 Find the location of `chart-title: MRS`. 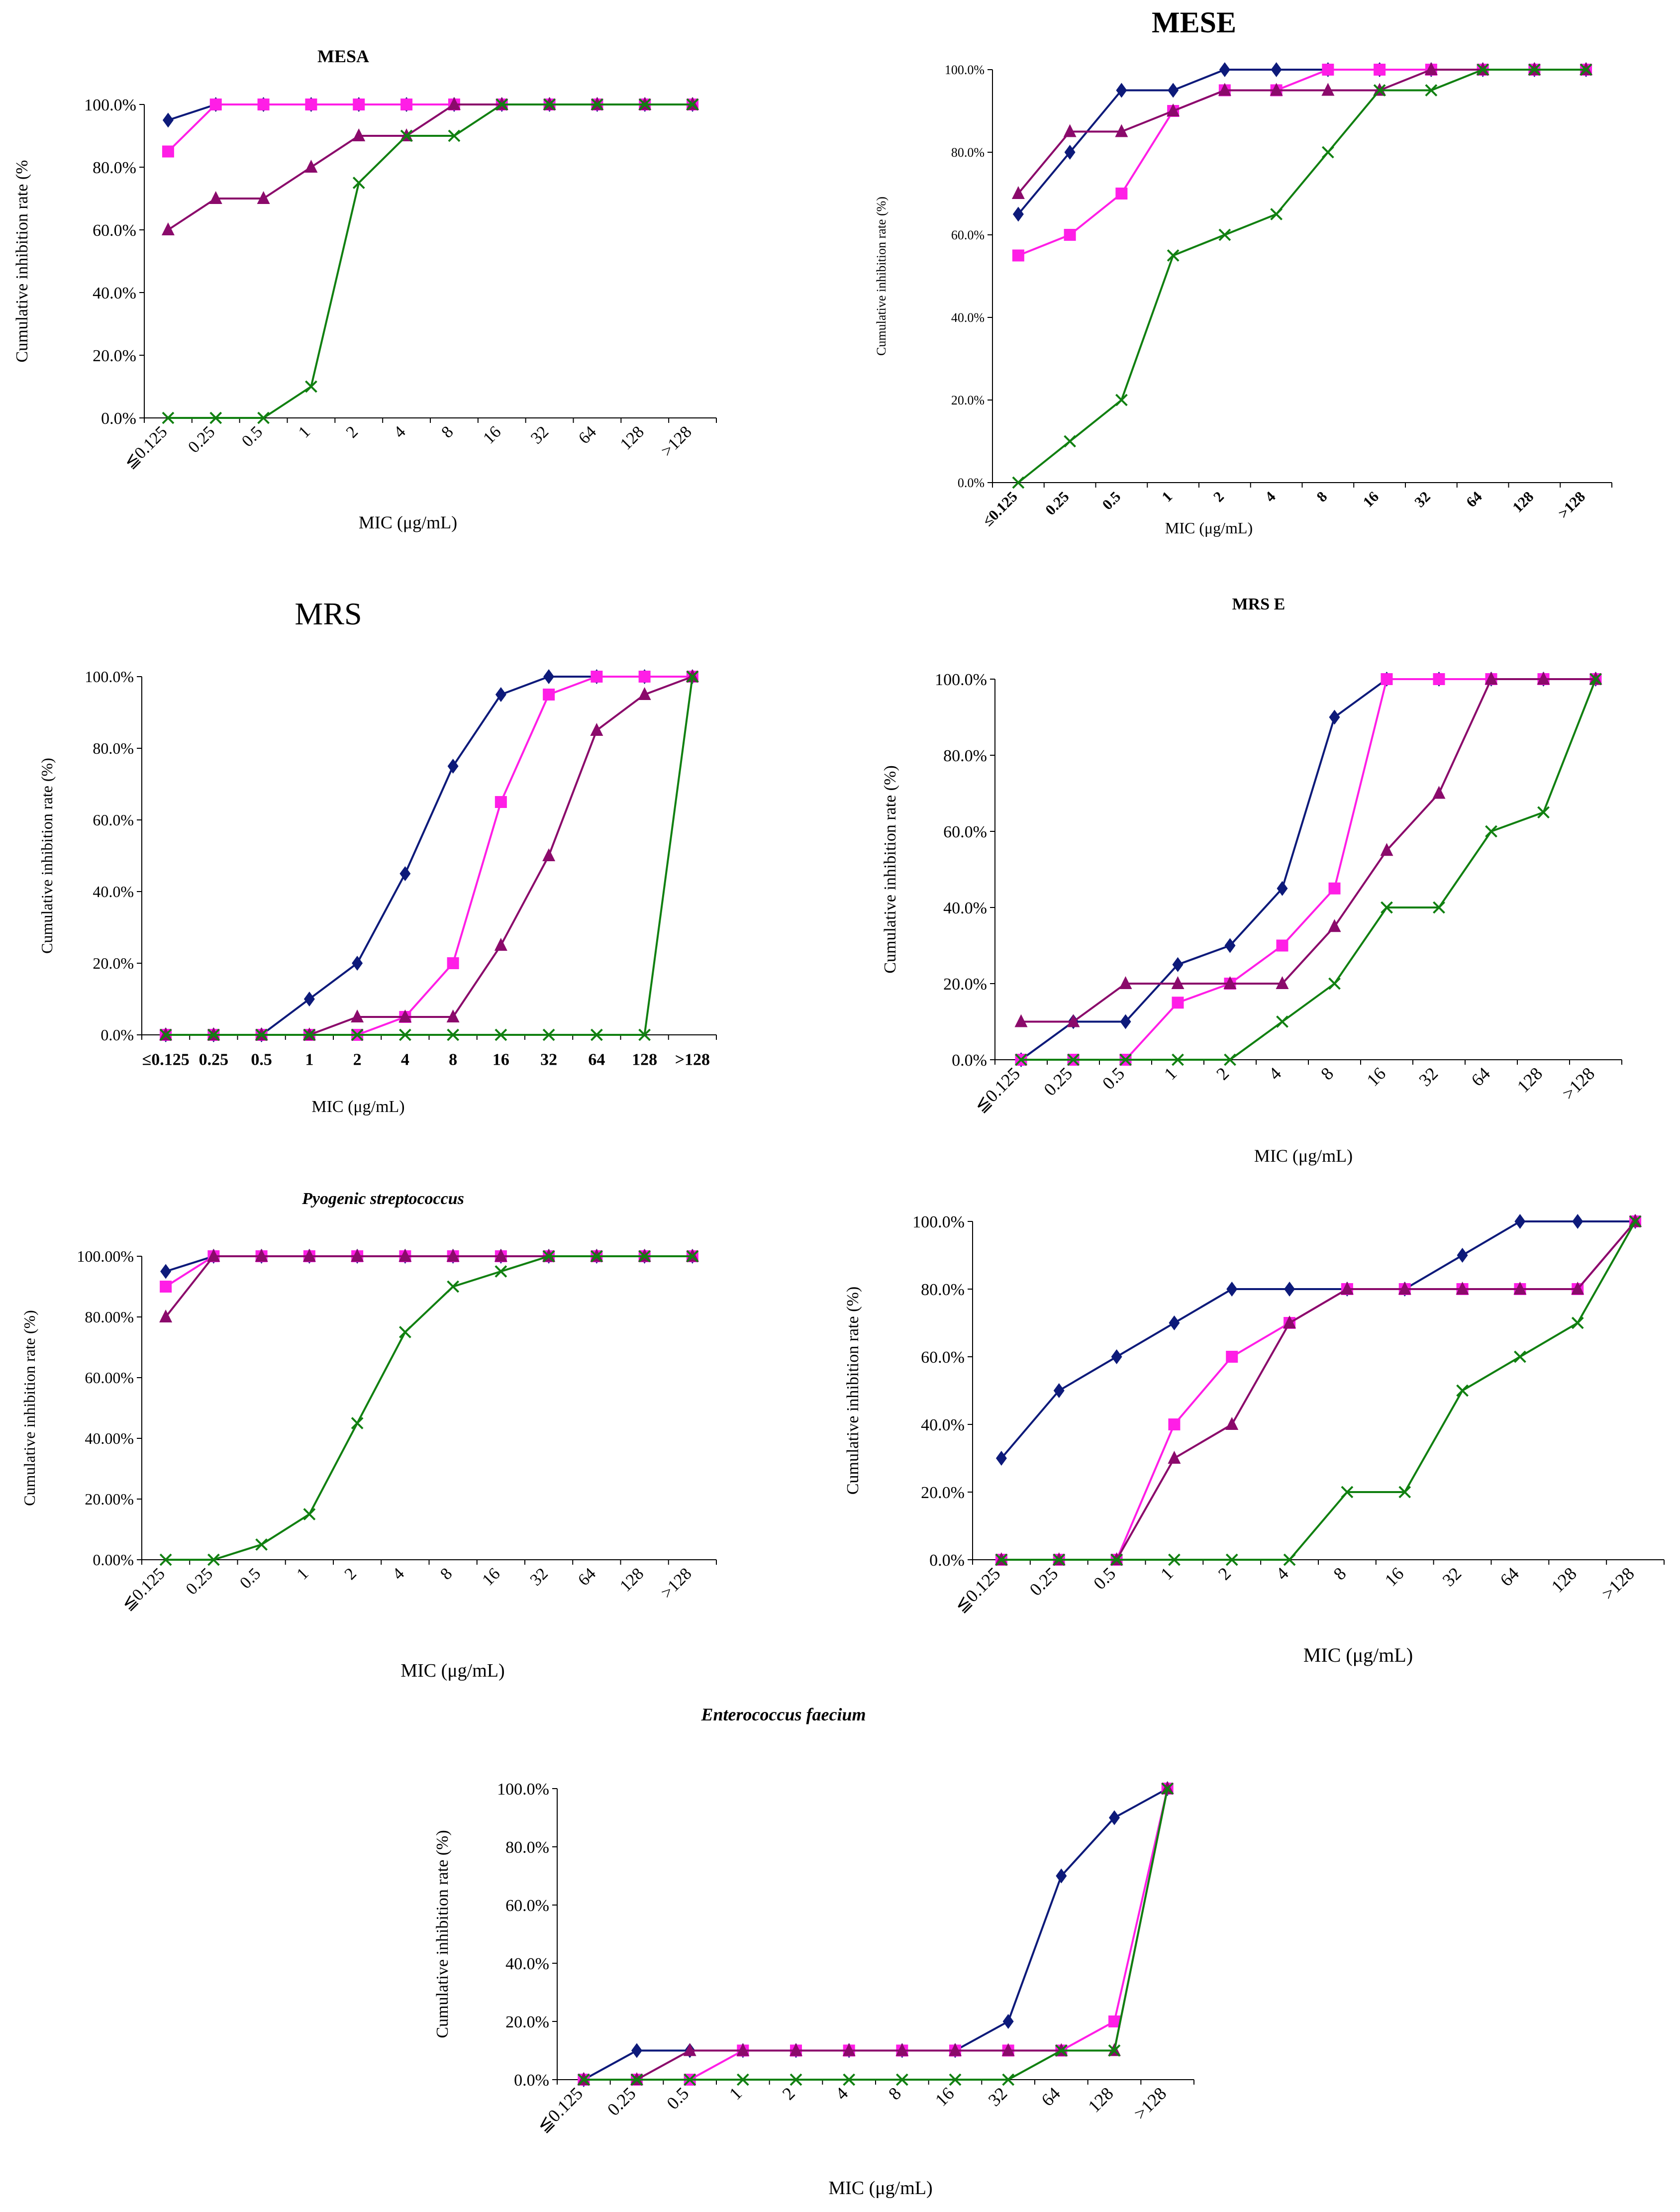

chart-title: MRS is located at coordinates (329, 613).